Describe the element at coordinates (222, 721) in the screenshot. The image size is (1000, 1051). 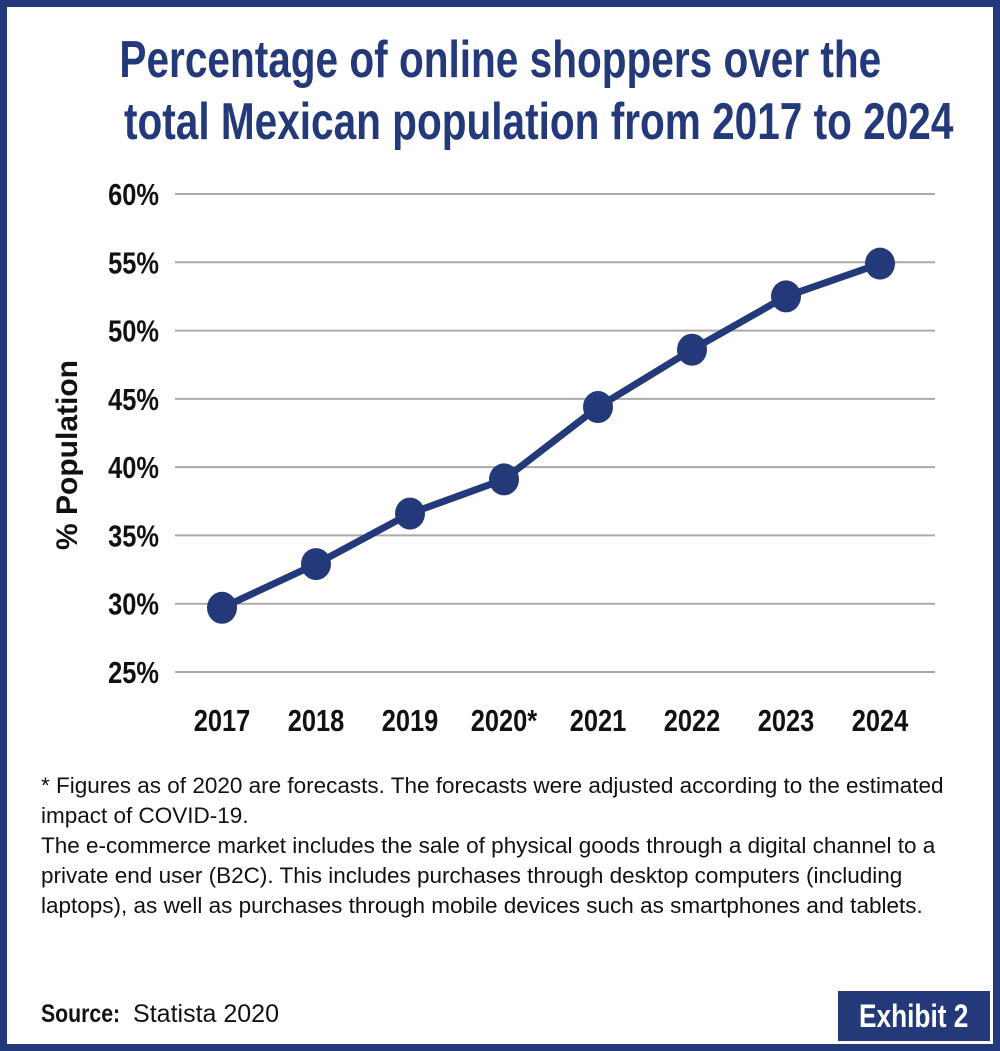
I see `x-tick-label: 2017` at that location.